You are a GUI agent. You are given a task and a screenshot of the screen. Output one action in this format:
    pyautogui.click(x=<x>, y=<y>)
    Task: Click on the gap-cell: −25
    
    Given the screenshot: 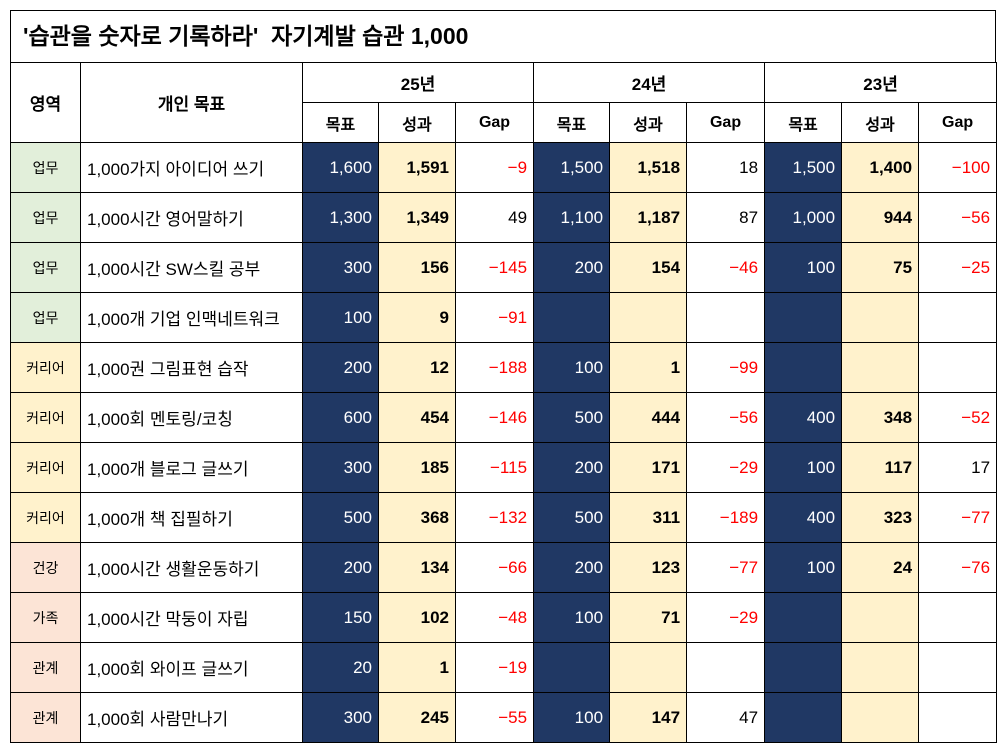 What is the action you would take?
    pyautogui.click(x=958, y=267)
    